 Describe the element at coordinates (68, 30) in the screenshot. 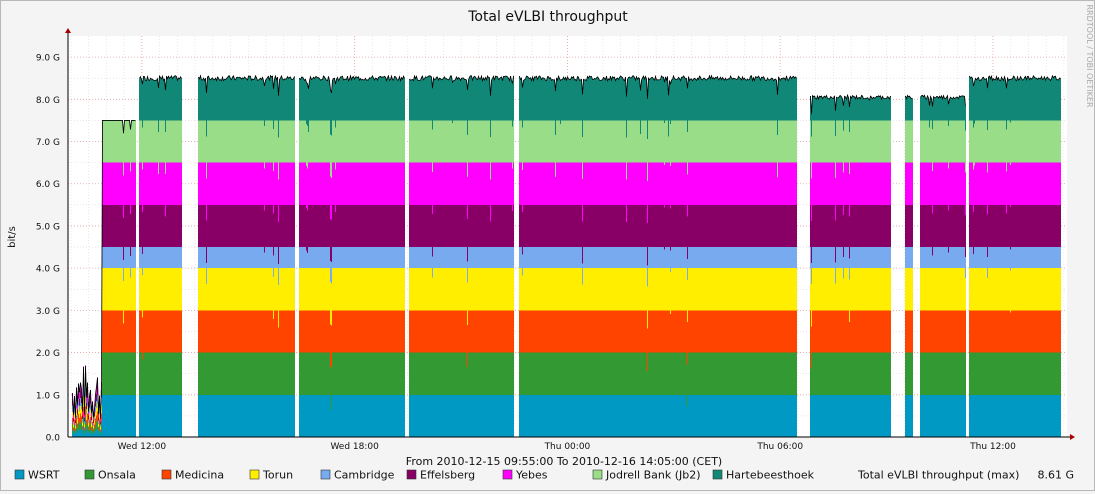

I see `y-axis-arrow` at that location.